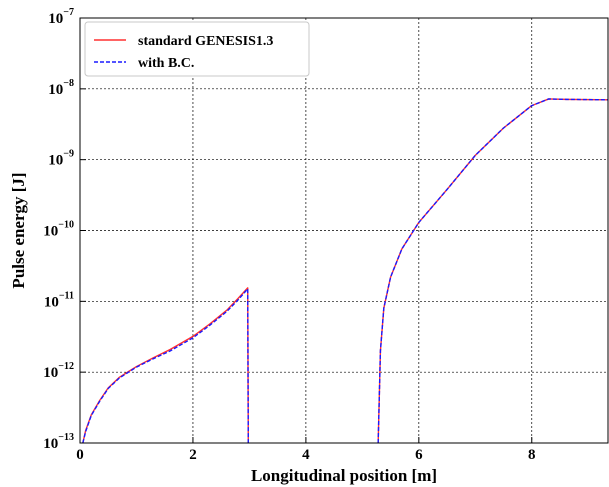 This screenshot has height=487, width=609. I want to click on legend-label: standard GENESIS1.3, so click(205, 41).